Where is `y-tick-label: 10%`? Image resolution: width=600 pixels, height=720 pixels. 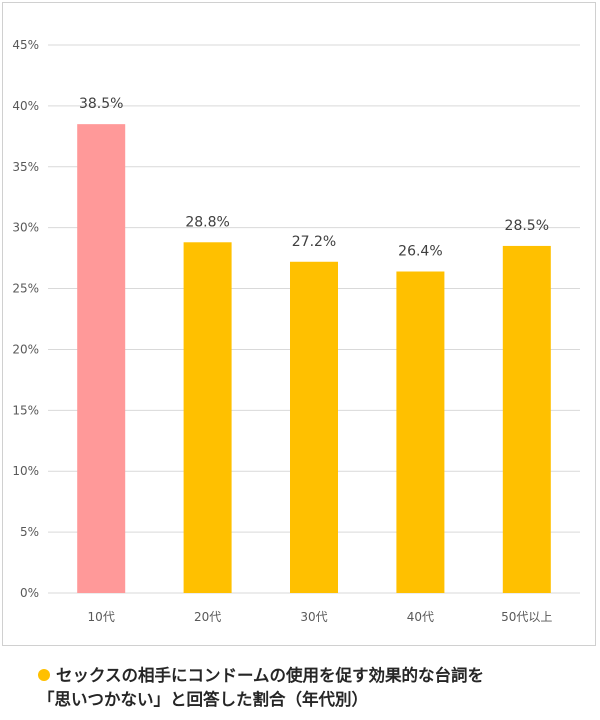 y-tick-label: 10% is located at coordinates (25, 471).